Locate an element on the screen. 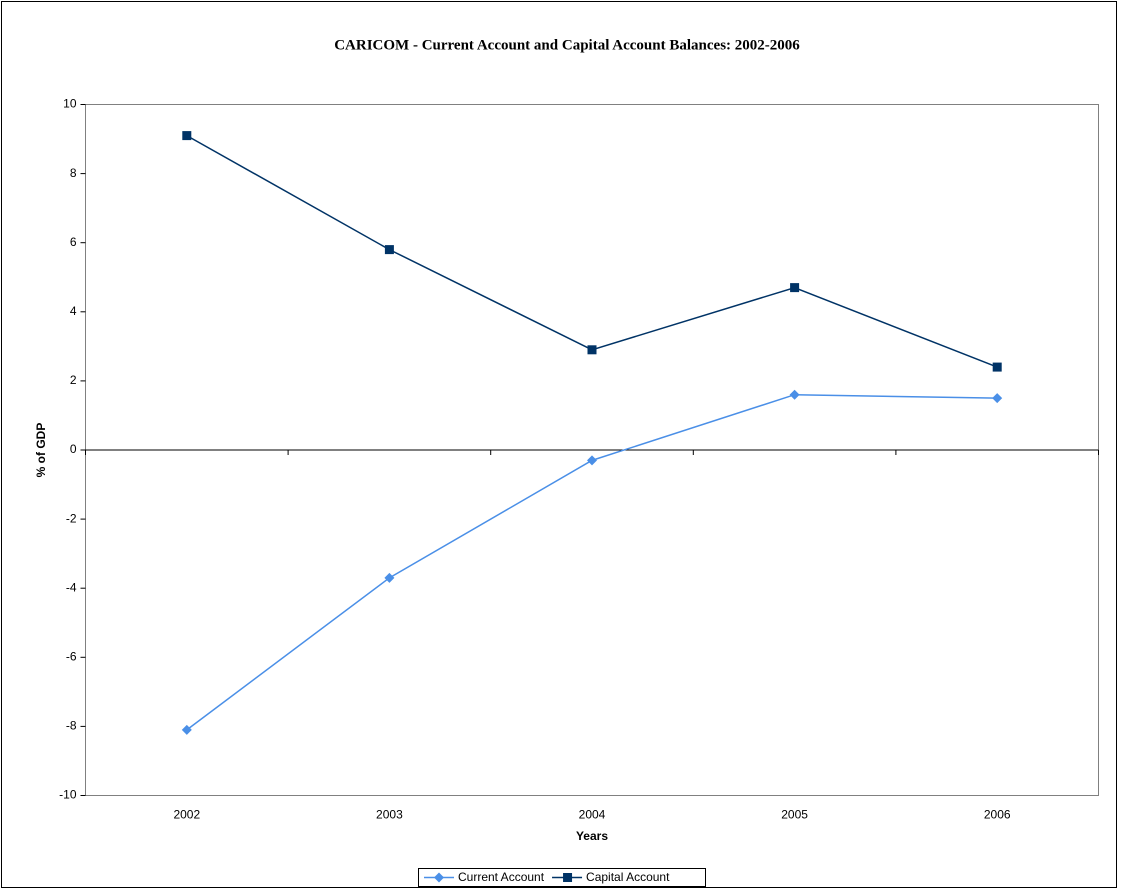 The width and height of the screenshot is (1123, 894). x-axis-label: Years is located at coordinates (592, 836).